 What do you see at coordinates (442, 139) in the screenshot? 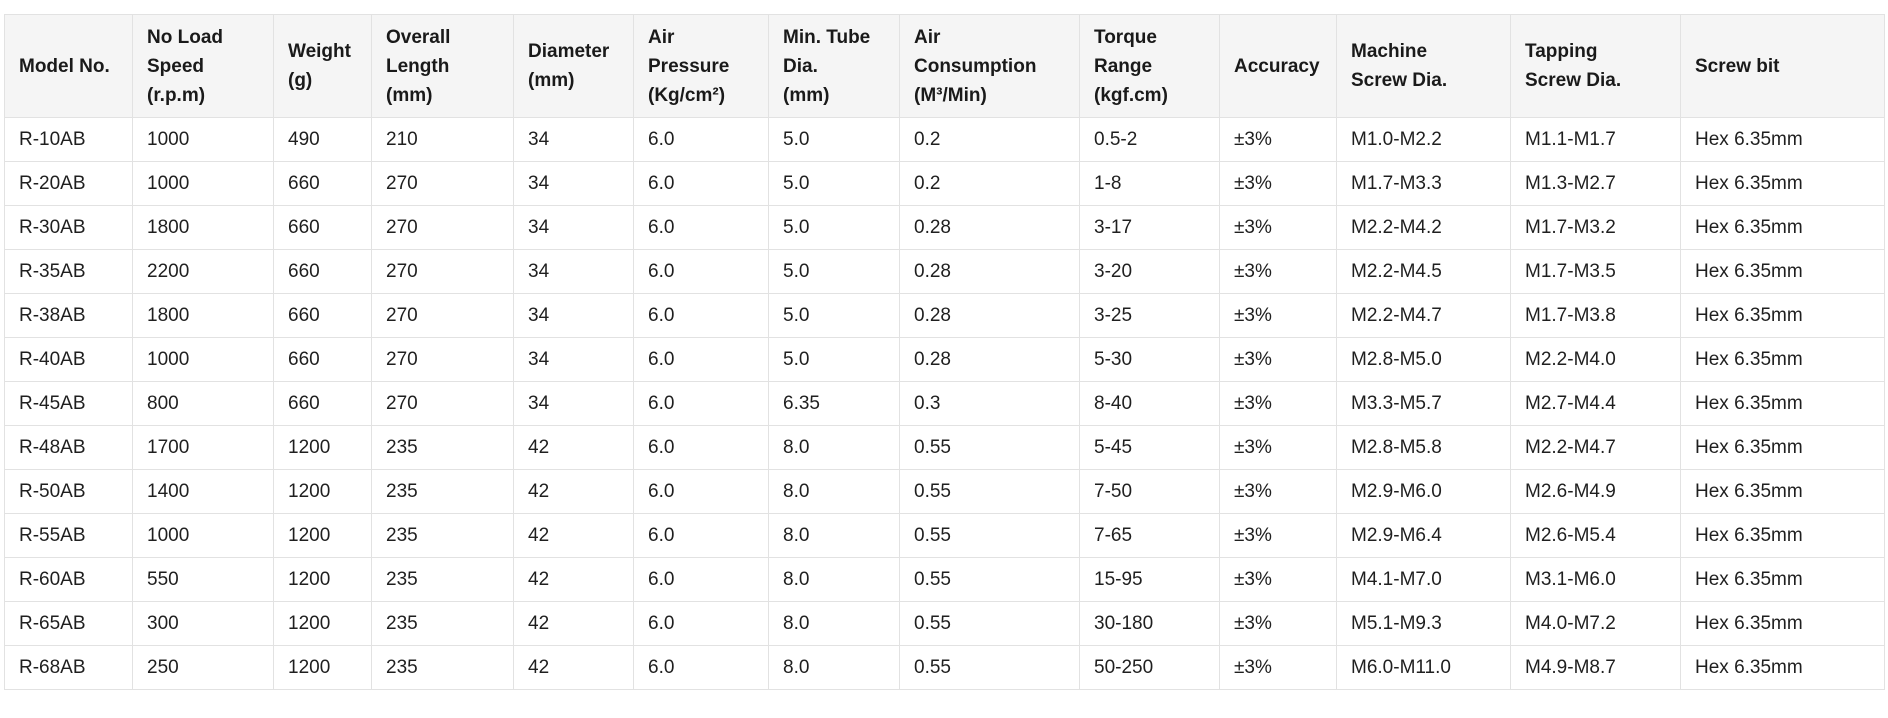
I see `cell-overall-length: 210` at bounding box center [442, 139].